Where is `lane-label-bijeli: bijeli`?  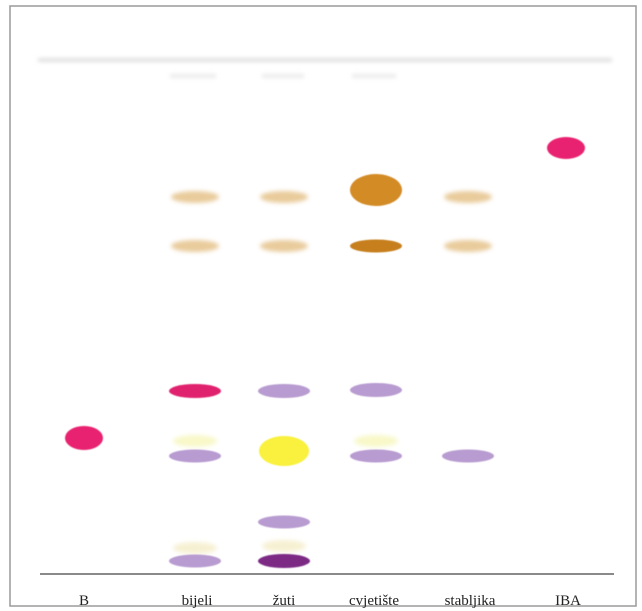
lane-label-bijeli: bijeli is located at coordinates (197, 601).